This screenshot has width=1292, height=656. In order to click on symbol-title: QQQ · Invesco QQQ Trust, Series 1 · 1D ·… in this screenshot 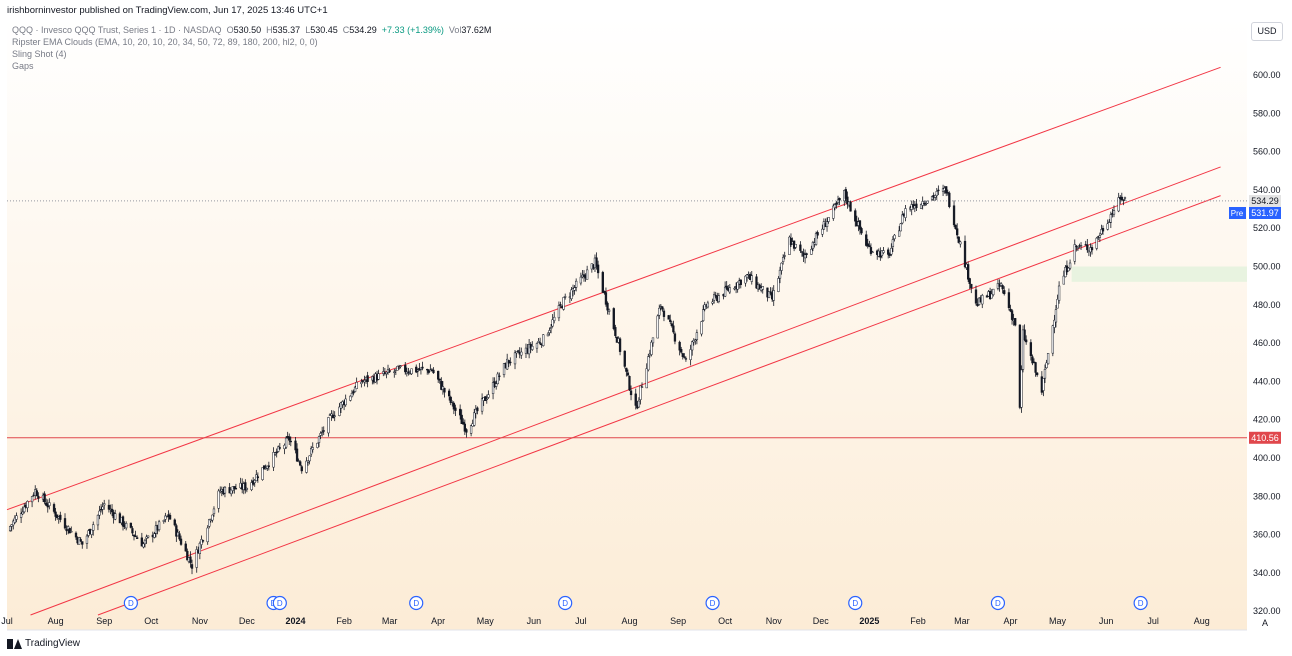, I will do `click(117, 30)`.